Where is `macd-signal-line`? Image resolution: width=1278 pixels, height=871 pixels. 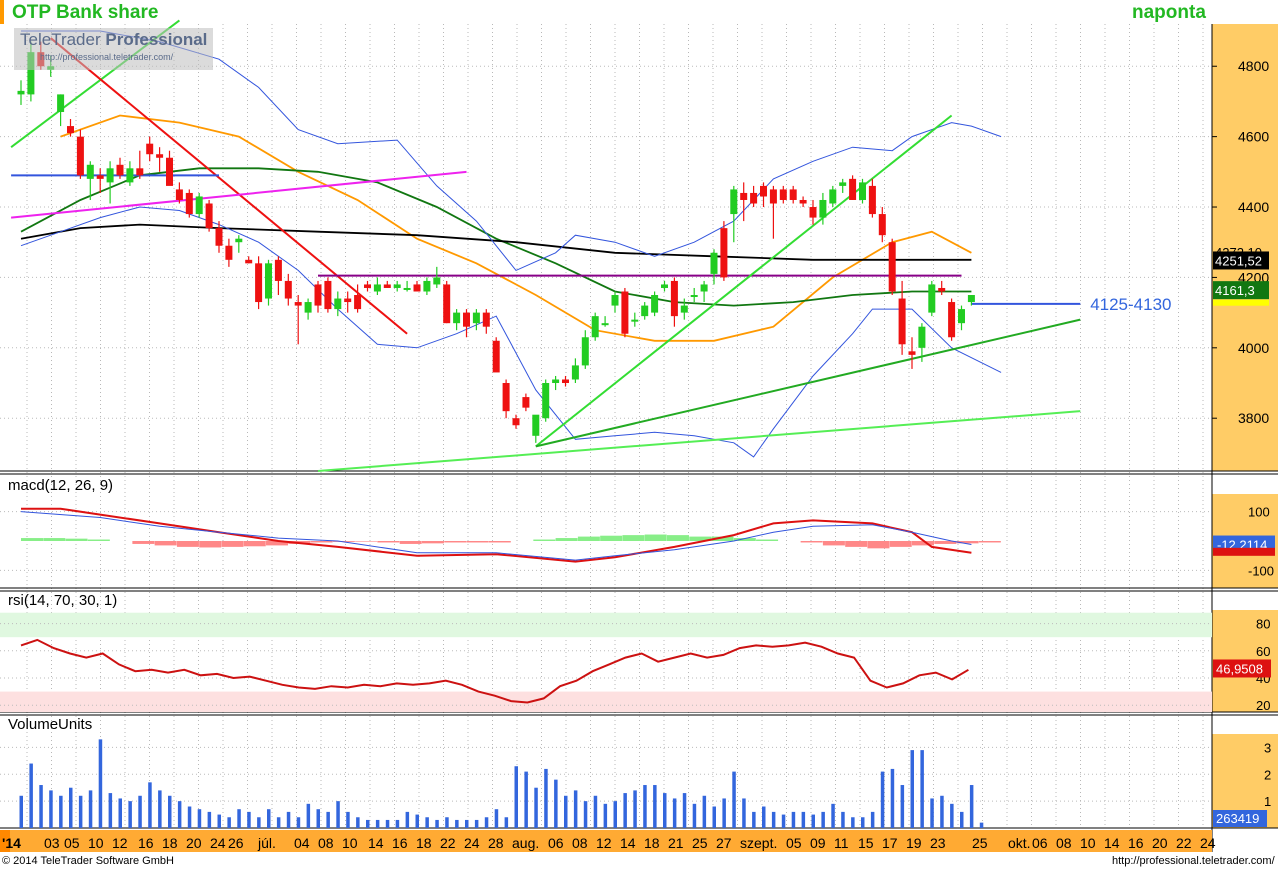
macd-signal-line is located at coordinates (496, 536).